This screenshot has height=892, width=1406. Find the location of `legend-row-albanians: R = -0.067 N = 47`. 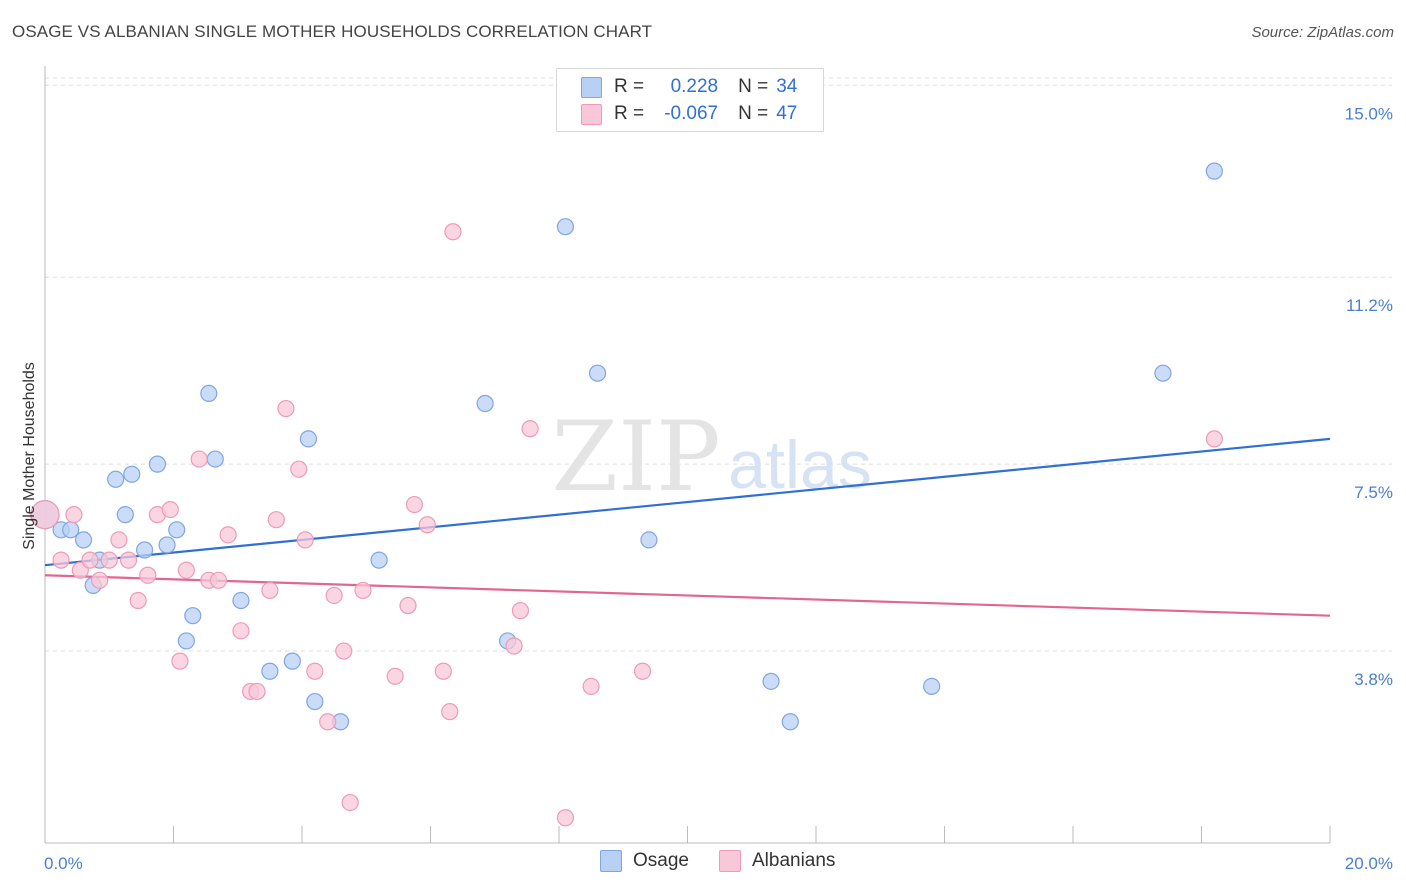

legend-row-albanians: R = -0.067 N = 47 is located at coordinates (689, 114).